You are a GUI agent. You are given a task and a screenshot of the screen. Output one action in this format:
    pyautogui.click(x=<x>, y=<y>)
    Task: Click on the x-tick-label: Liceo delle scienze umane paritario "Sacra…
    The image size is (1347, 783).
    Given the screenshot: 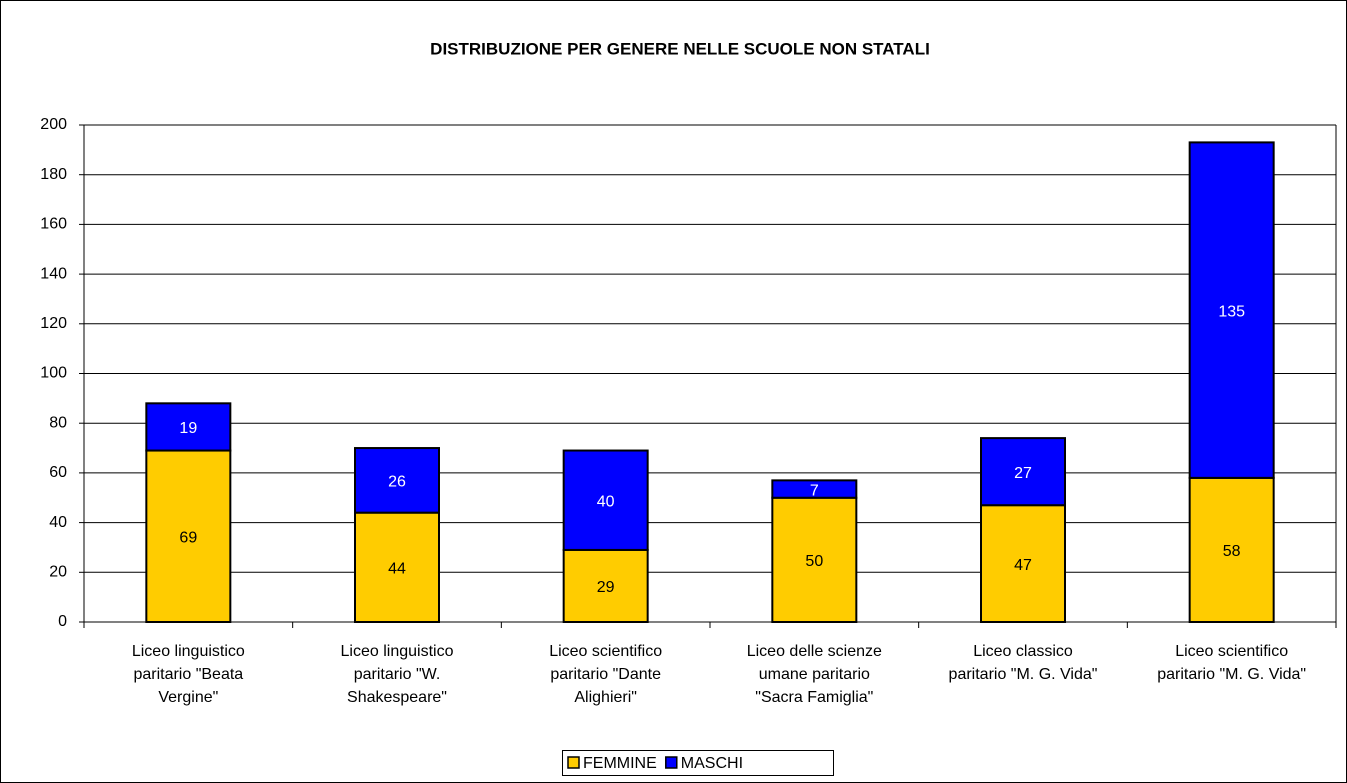 What is the action you would take?
    pyautogui.click(x=814, y=674)
    